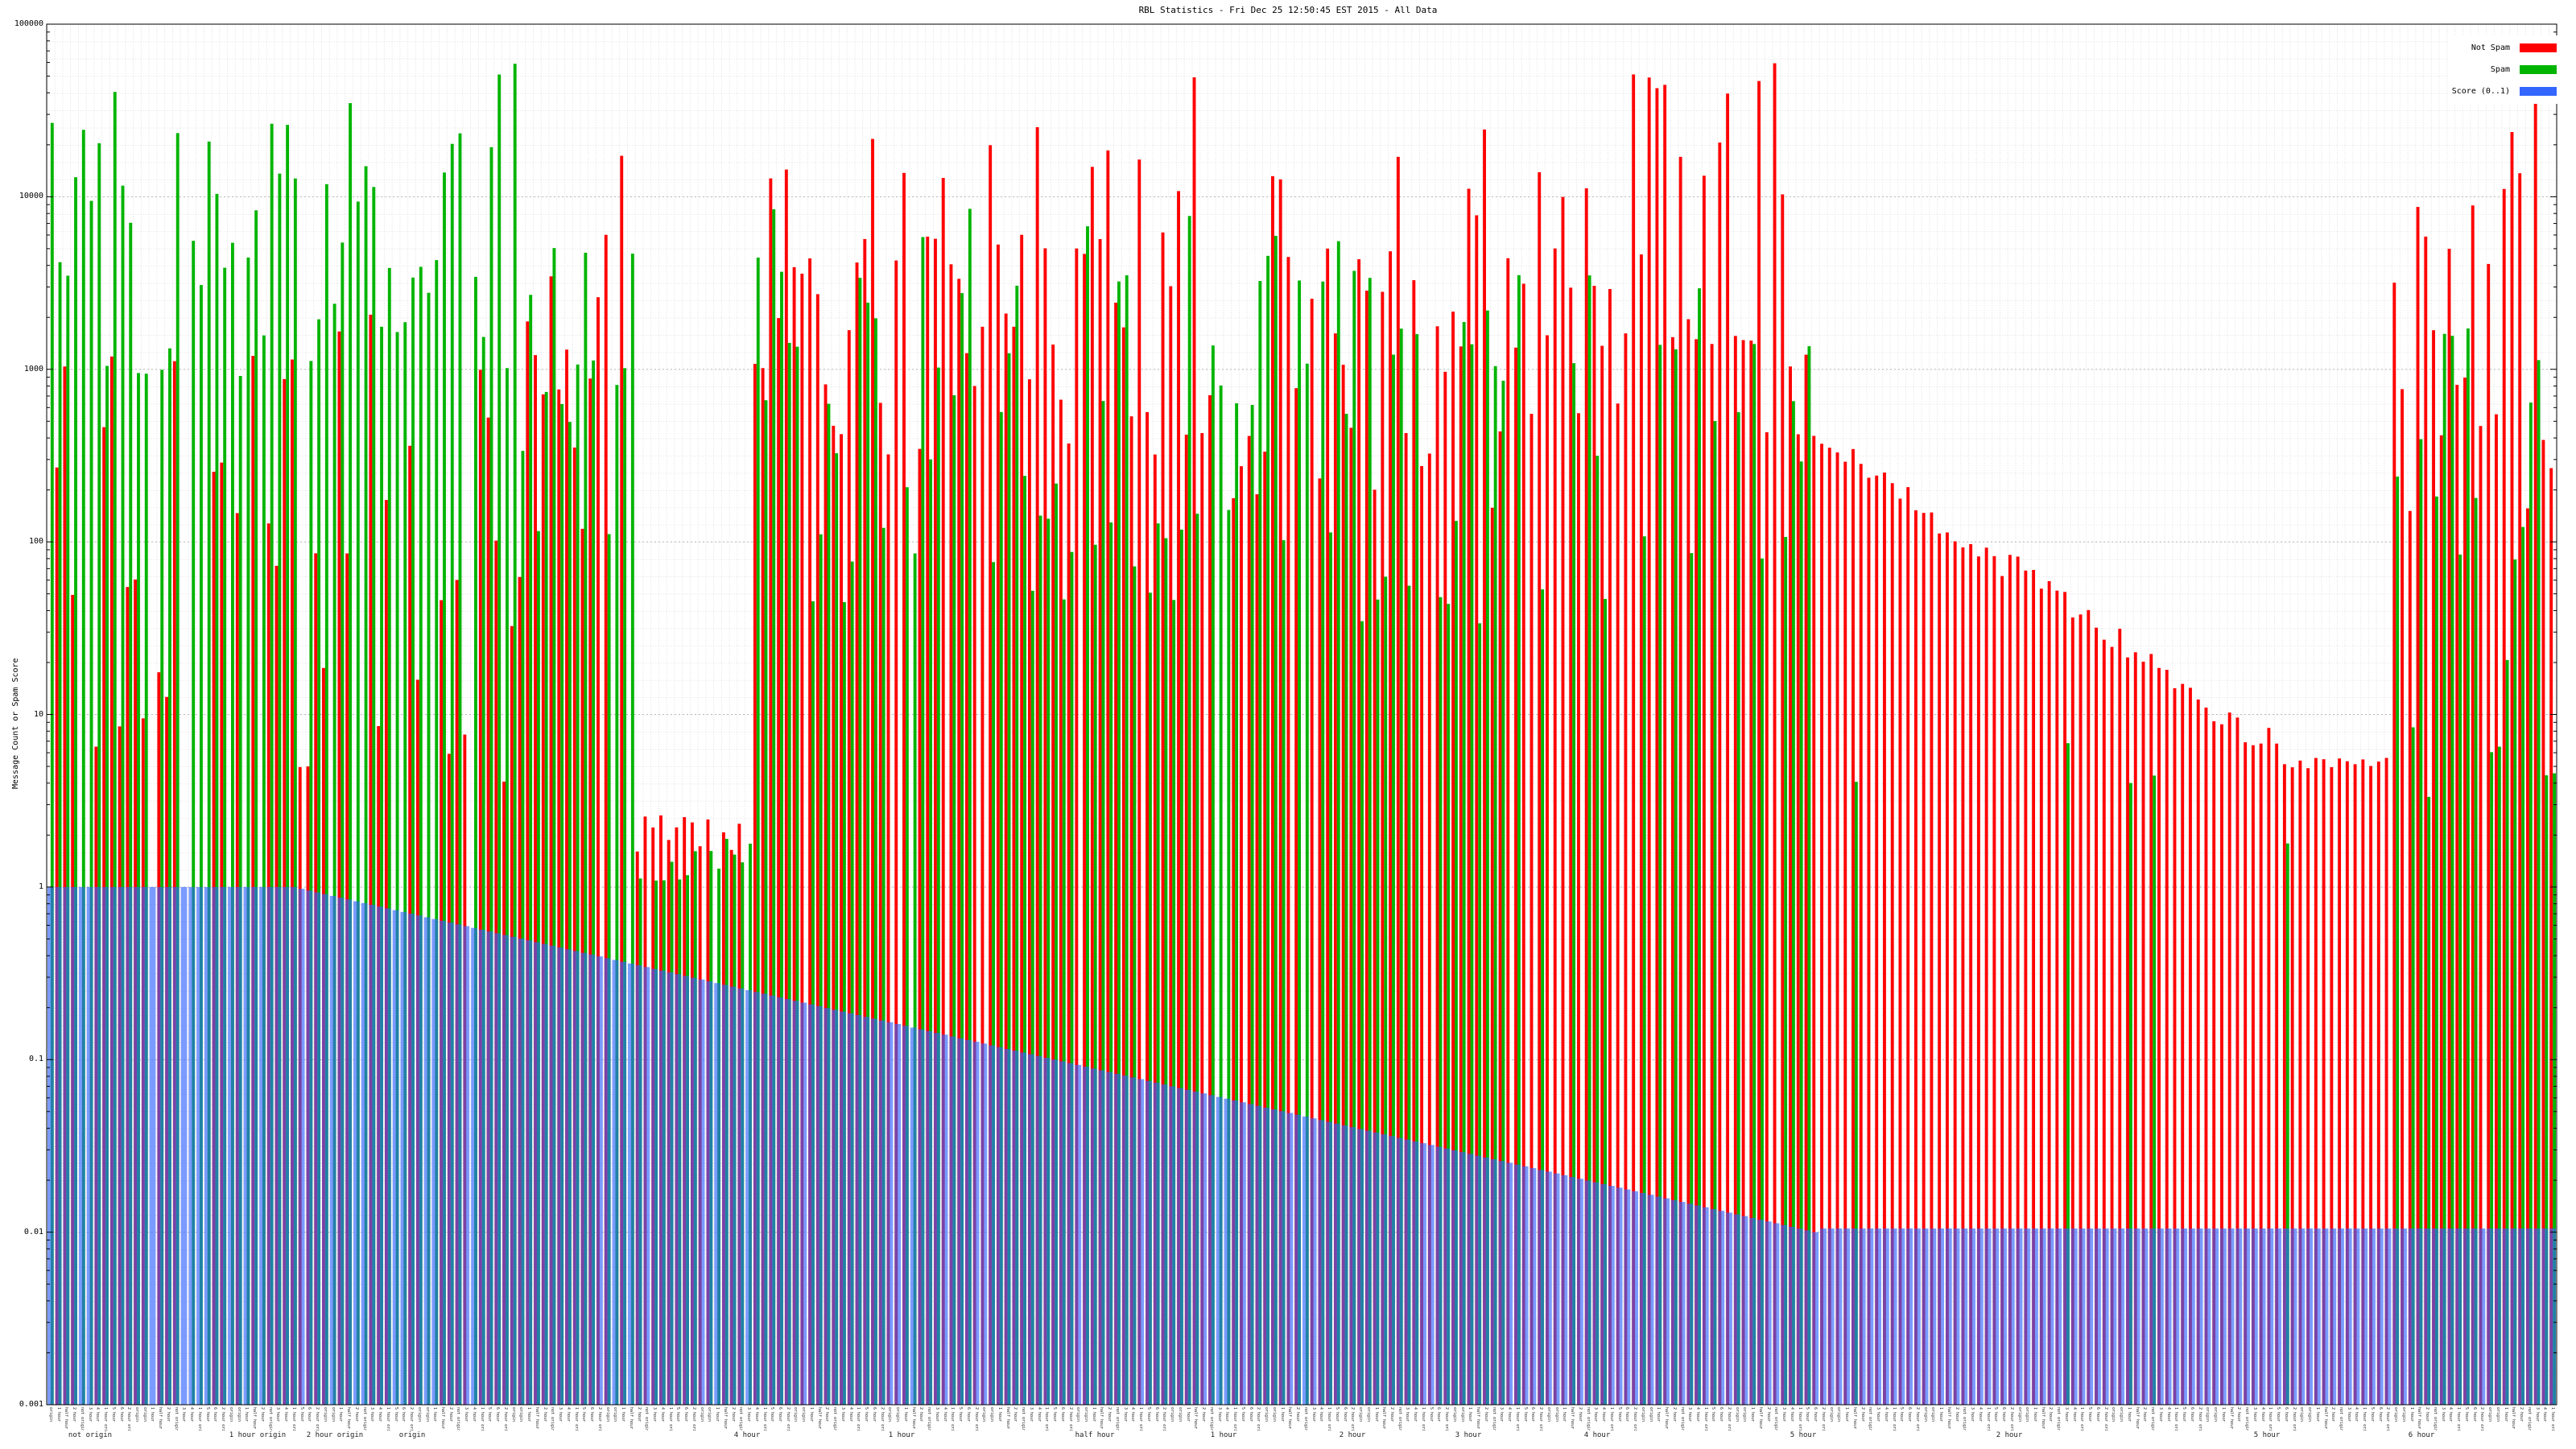  I want to click on x-tick-label: 1 hour, so click(1188, 1414).